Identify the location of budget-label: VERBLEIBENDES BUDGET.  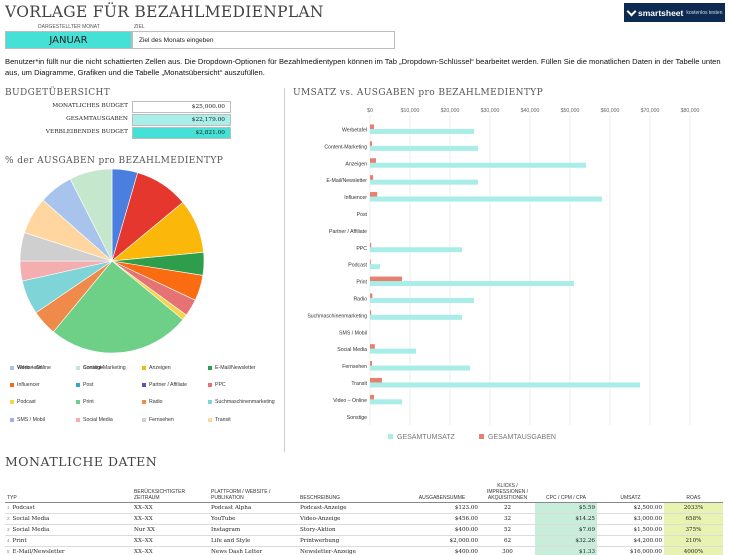
(86, 132).